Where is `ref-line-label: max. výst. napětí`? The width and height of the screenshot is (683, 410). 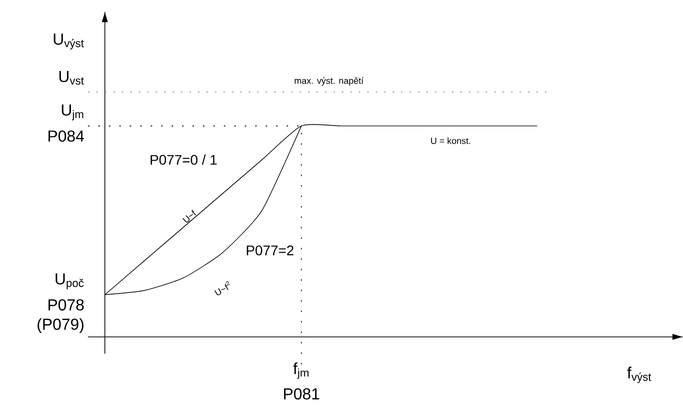 ref-line-label: max. výst. napětí is located at coordinates (329, 81).